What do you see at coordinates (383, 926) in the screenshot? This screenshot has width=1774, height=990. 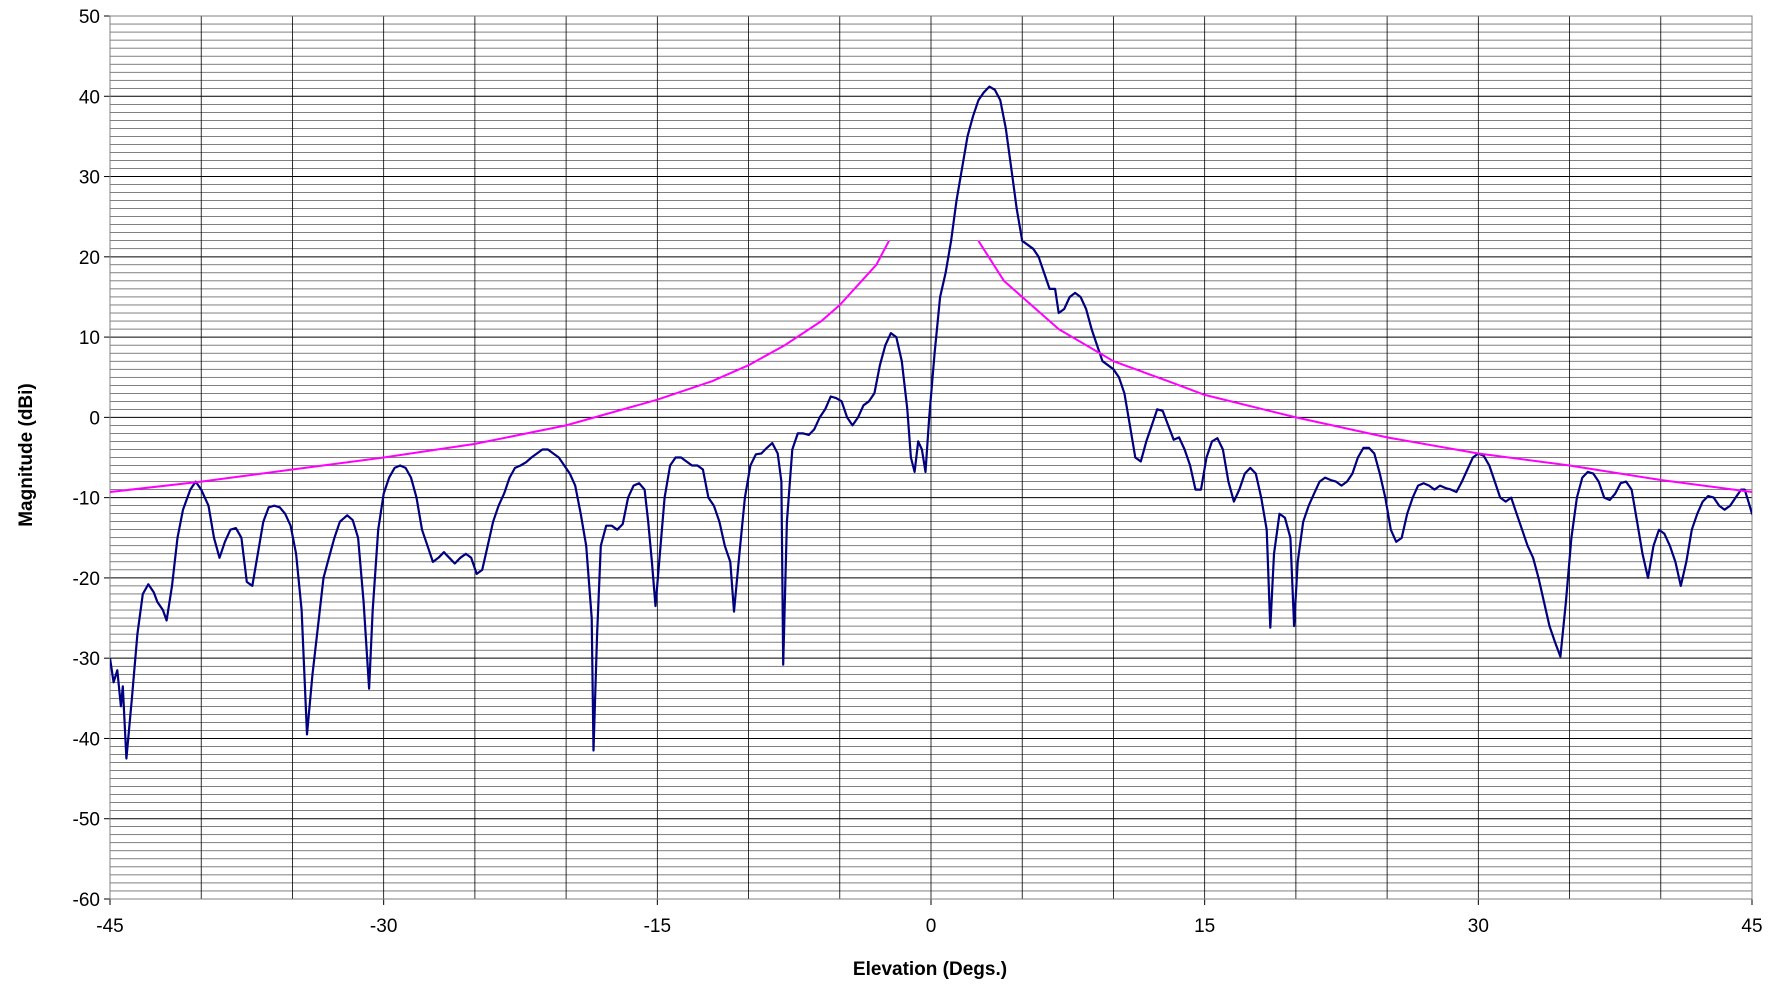 I see `x-tick-label: -30` at bounding box center [383, 926].